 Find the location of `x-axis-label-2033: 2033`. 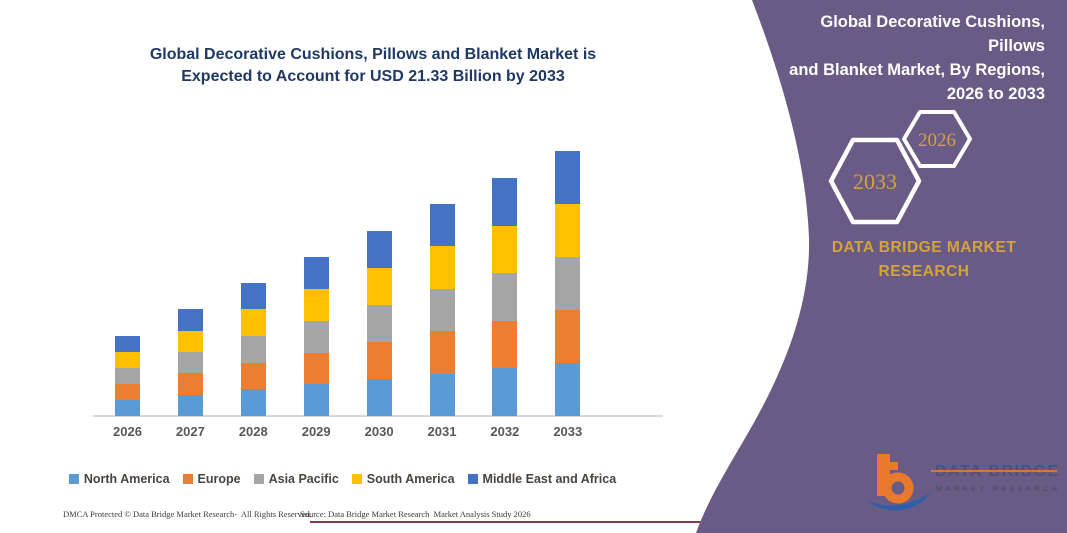

x-axis-label-2033: 2033 is located at coordinates (568, 431).